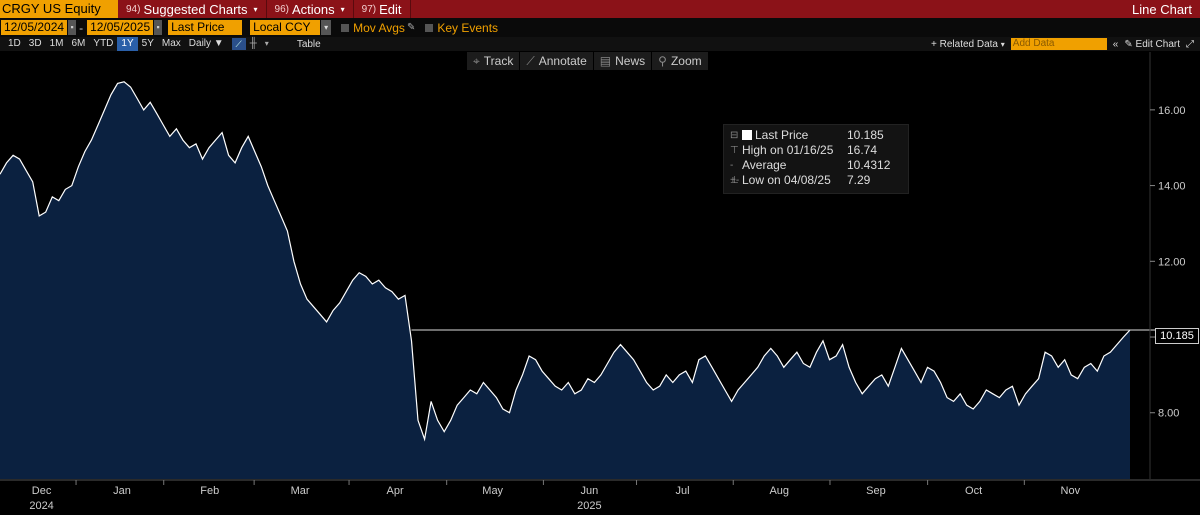 Image resolution: width=1200 pixels, height=515 pixels. Describe the element at coordinates (120, 27) in the screenshot. I see `end-date-input: 12/05/2025` at that location.